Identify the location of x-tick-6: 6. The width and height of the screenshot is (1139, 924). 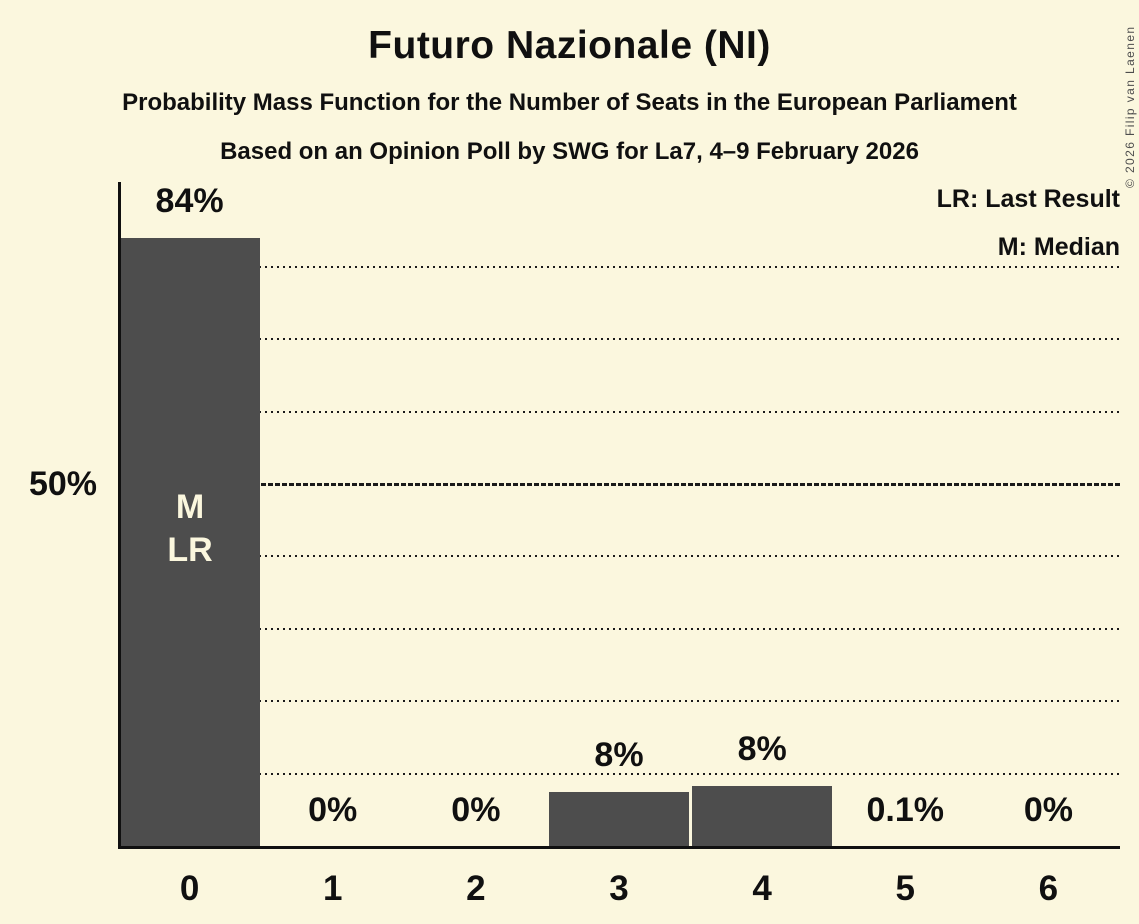
(1048, 888).